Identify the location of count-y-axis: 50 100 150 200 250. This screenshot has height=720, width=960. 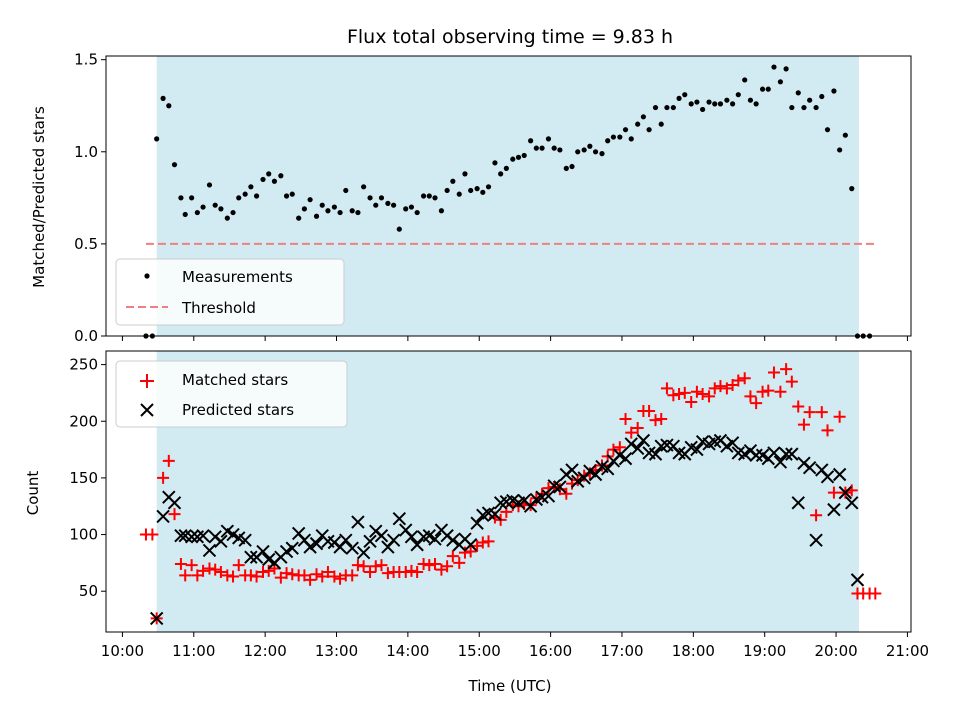
(87, 478).